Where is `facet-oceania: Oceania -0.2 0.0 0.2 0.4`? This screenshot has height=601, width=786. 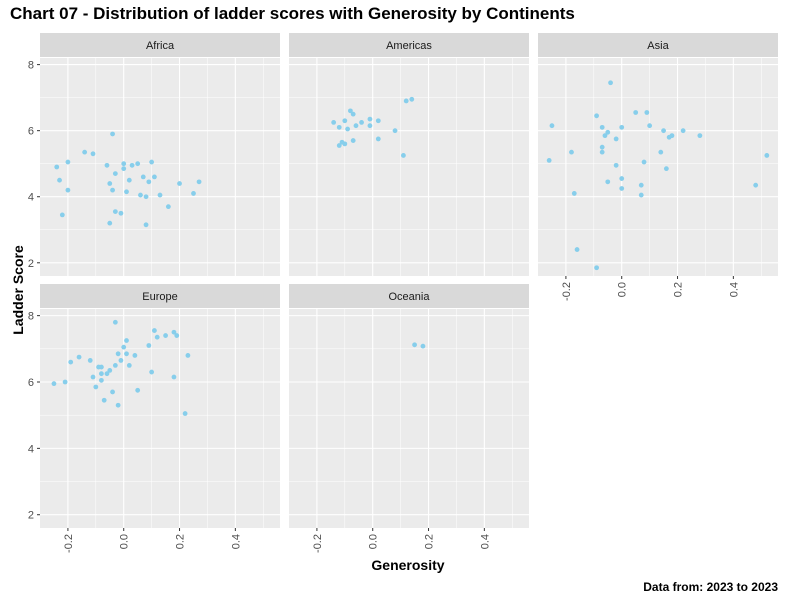
facet-oceania: Oceania -0.2 0.0 0.2 0.4 is located at coordinates (409, 418).